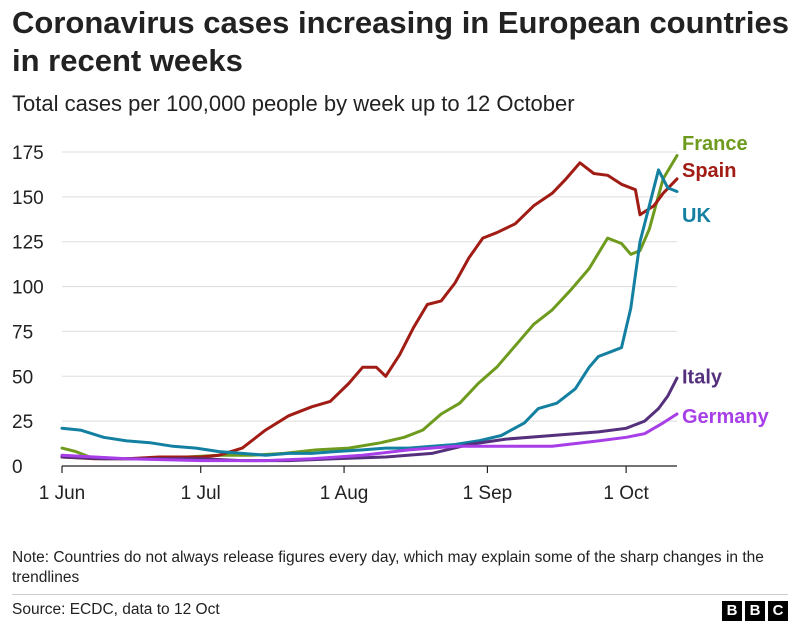 This screenshot has width=800, height=625. I want to click on series-line-italy, so click(369, 419).